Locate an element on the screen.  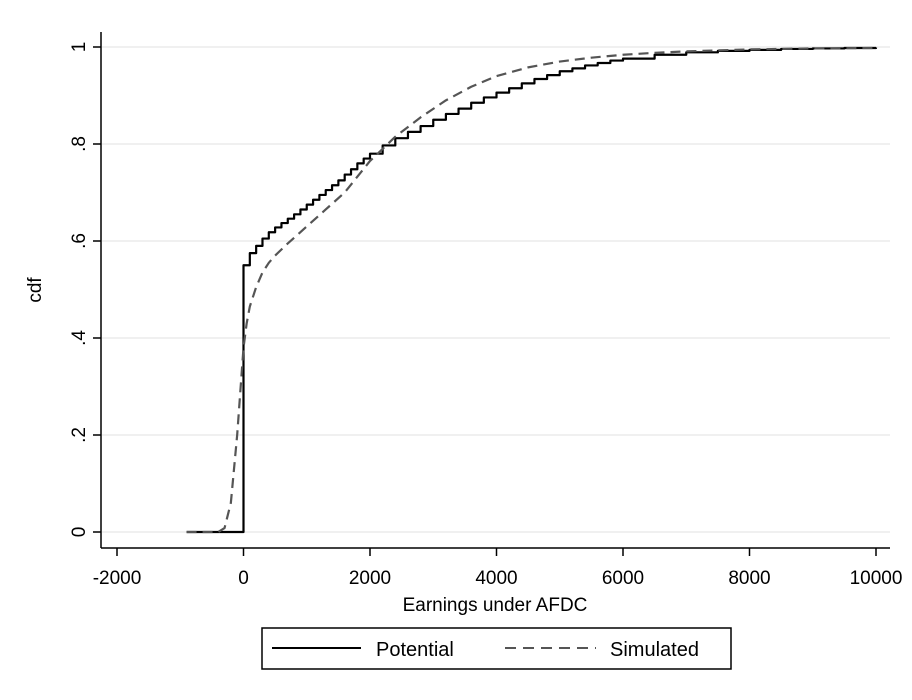
y-axis: 0 .2 .4 .6 .8 1 is located at coordinates (85, 290).